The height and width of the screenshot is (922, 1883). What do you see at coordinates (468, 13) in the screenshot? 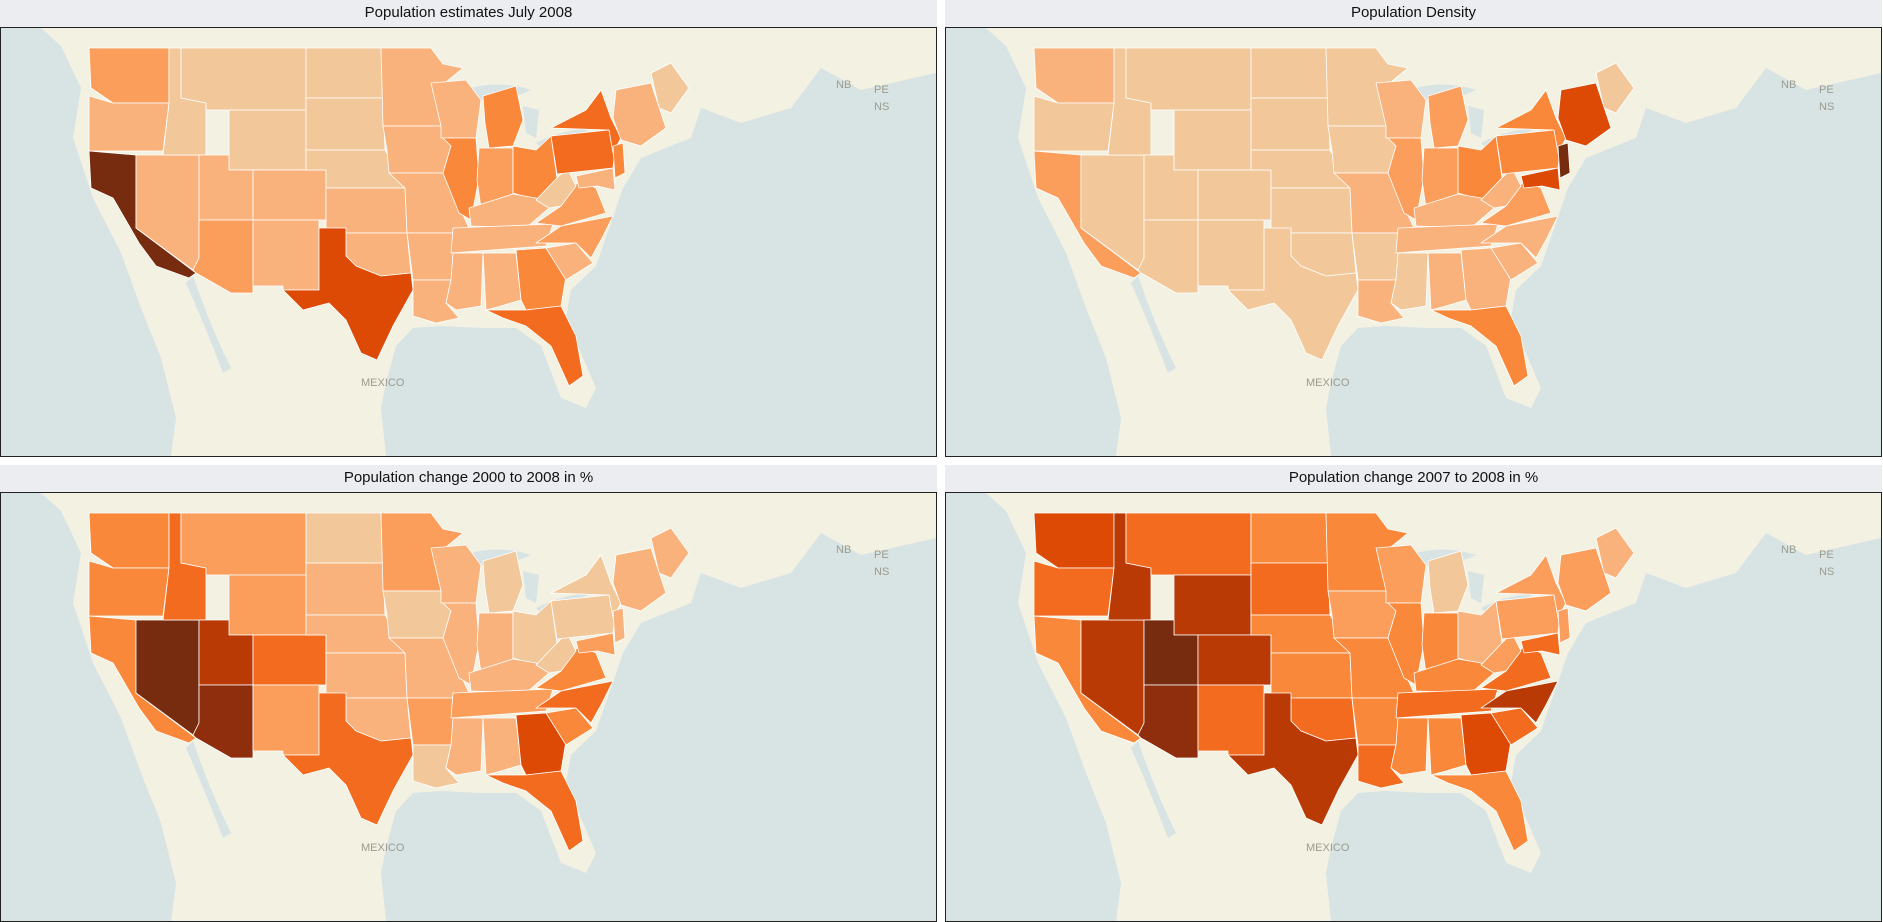
I see `panel-title: Population estimates July 2008` at bounding box center [468, 13].